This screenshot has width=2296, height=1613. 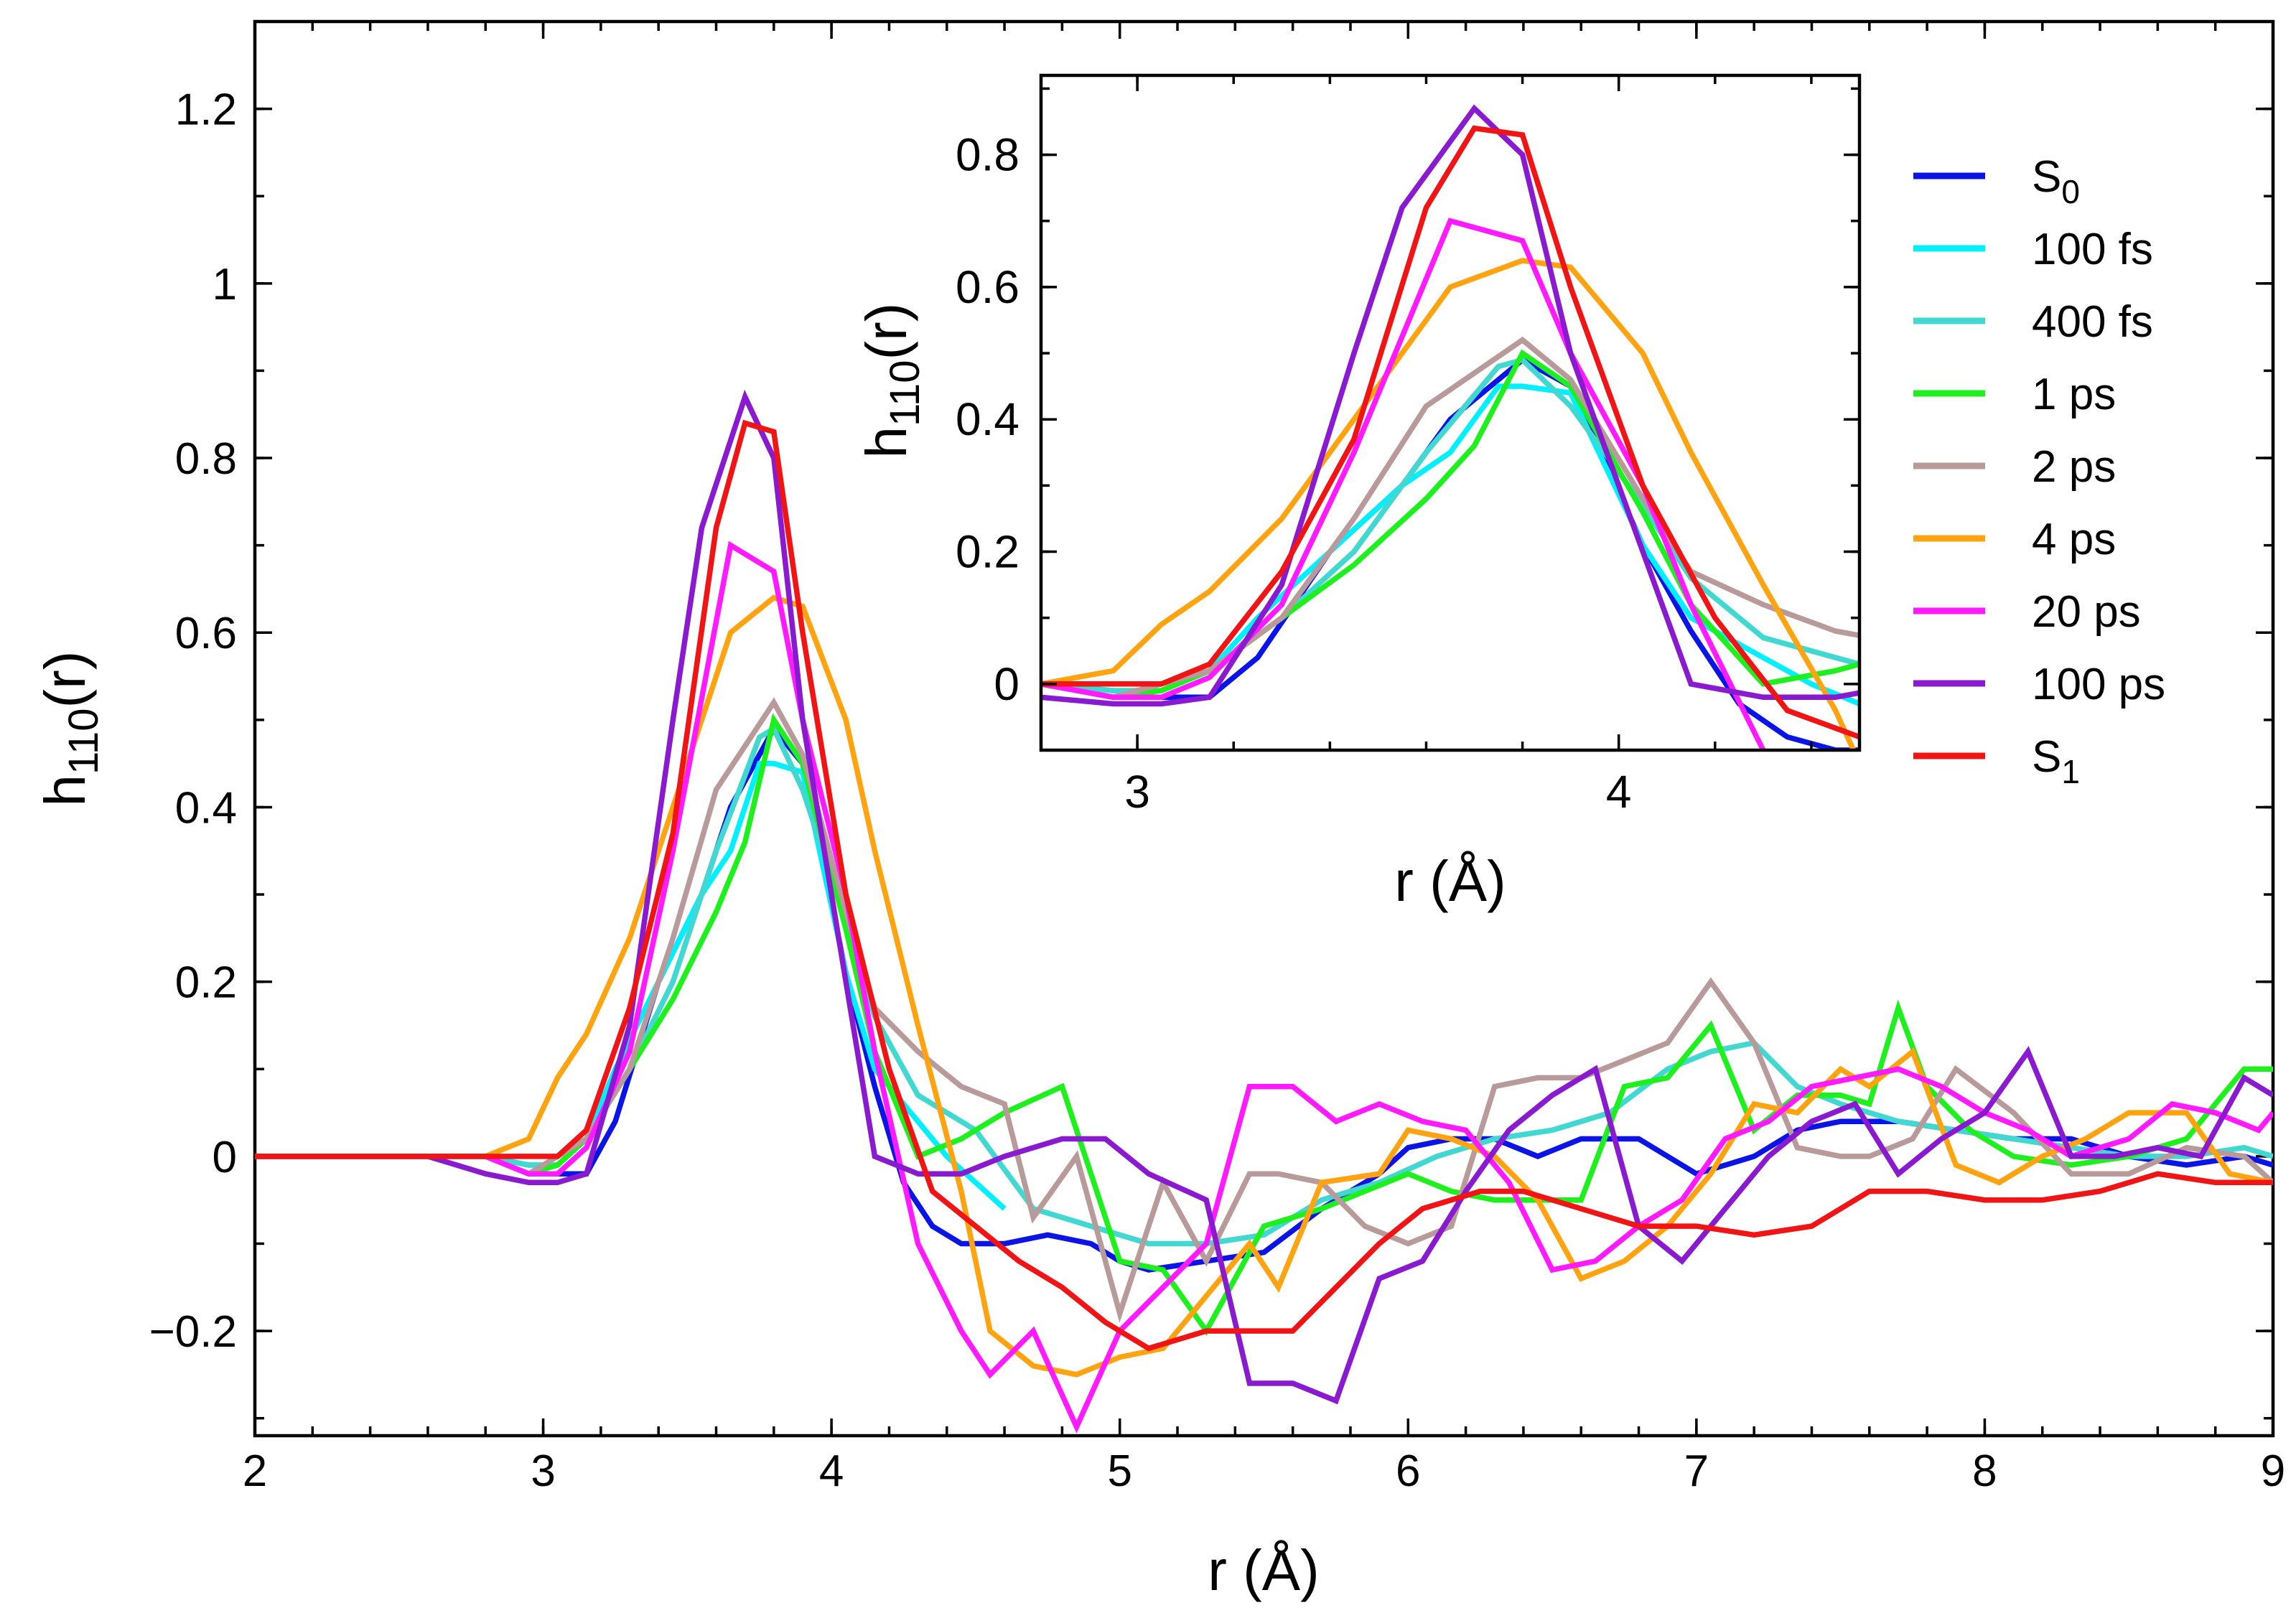 What do you see at coordinates (2056, 181) in the screenshot?
I see `legend-label-s0: S0` at bounding box center [2056, 181].